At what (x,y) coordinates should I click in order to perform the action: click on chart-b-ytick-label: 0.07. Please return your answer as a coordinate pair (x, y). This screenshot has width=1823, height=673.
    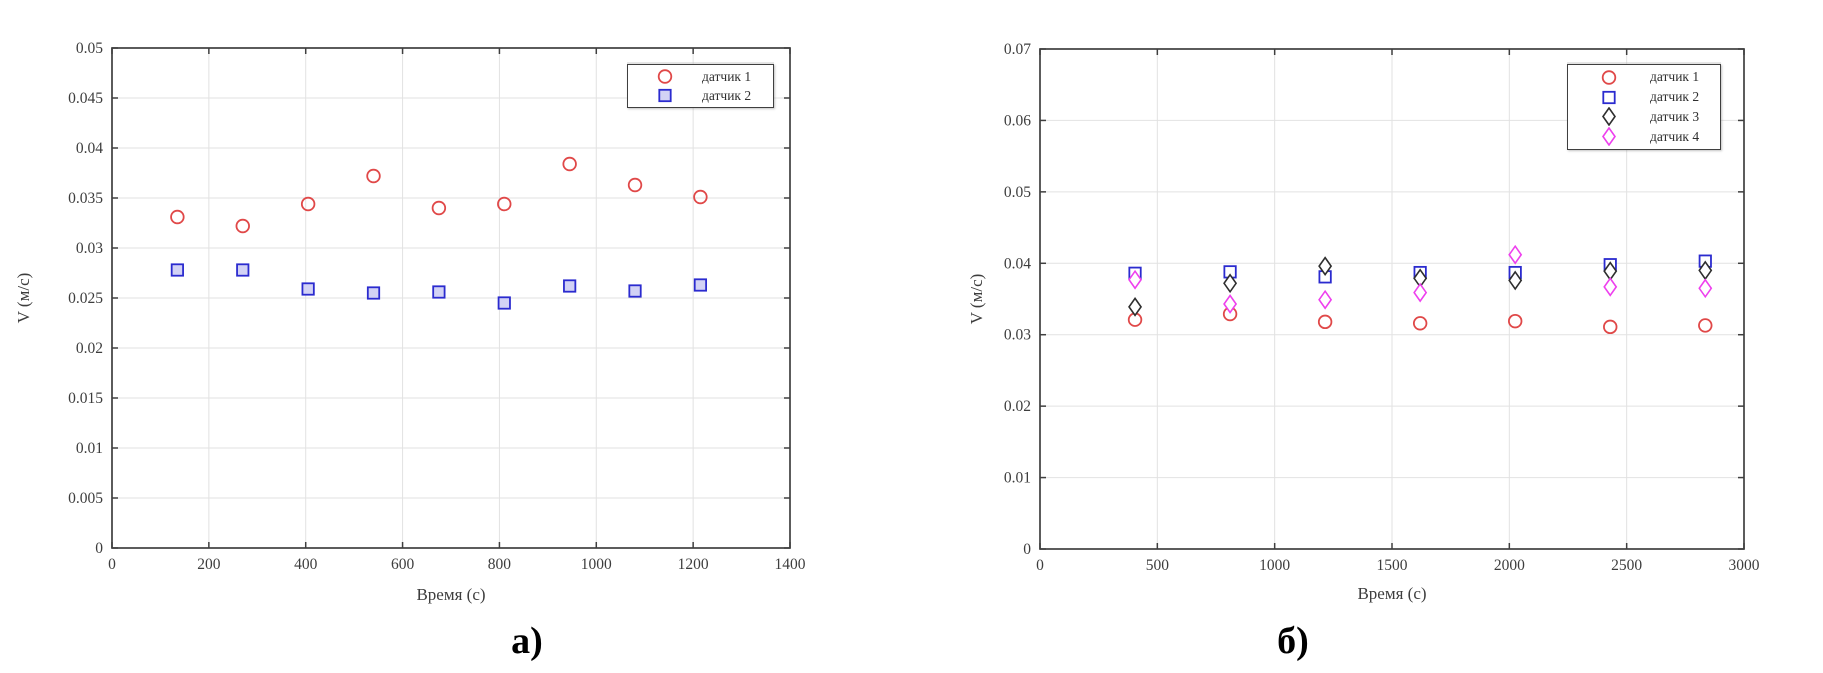
    Looking at the image, I should click on (1017, 49).